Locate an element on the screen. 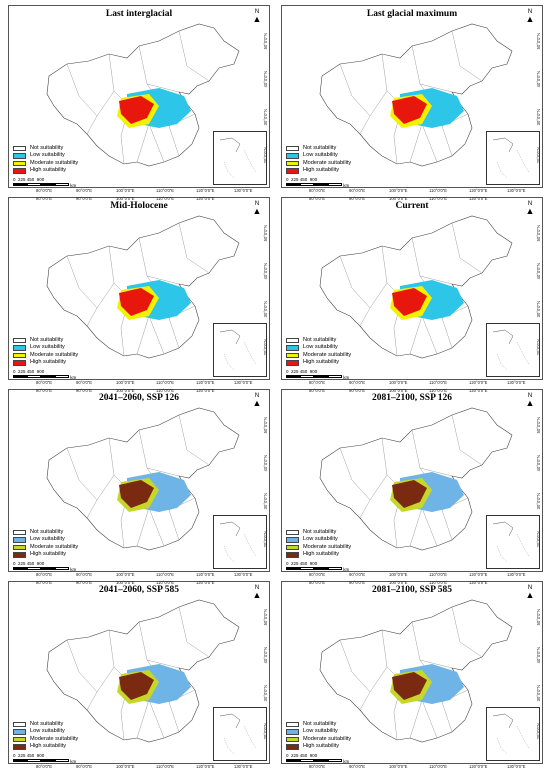 The height and width of the screenshot is (769, 550). longitude-label: 130°0'0"E is located at coordinates (243, 382).